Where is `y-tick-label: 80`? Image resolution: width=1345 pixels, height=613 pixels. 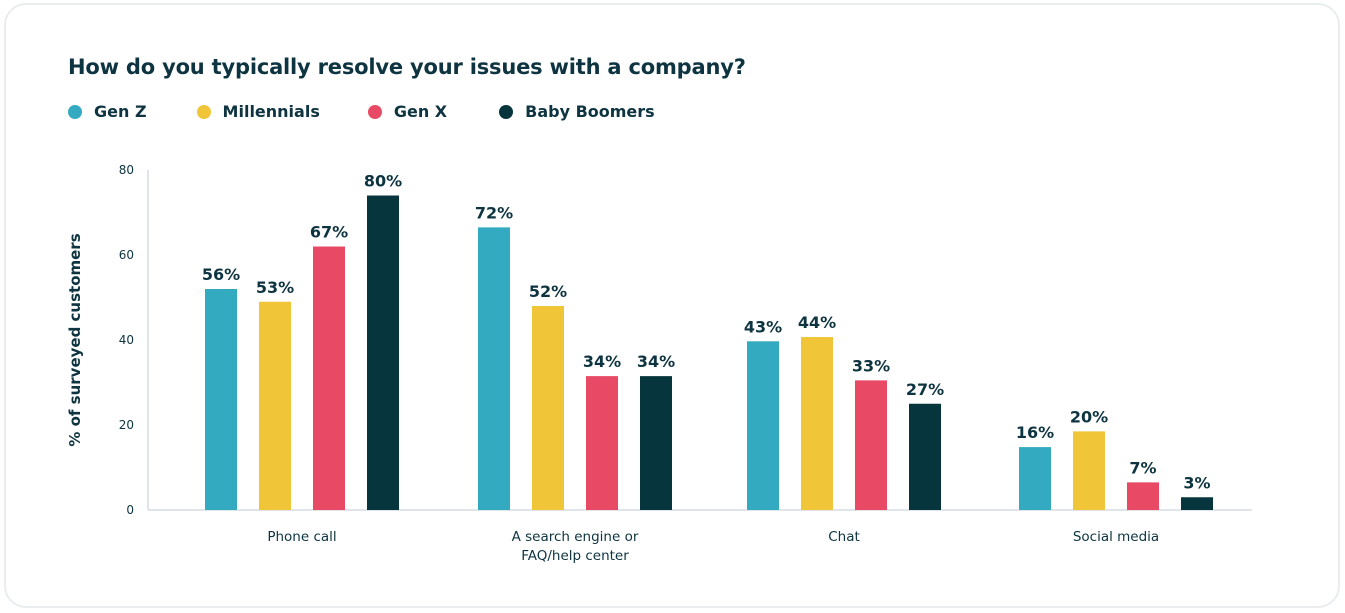 y-tick-label: 80 is located at coordinates (126, 170).